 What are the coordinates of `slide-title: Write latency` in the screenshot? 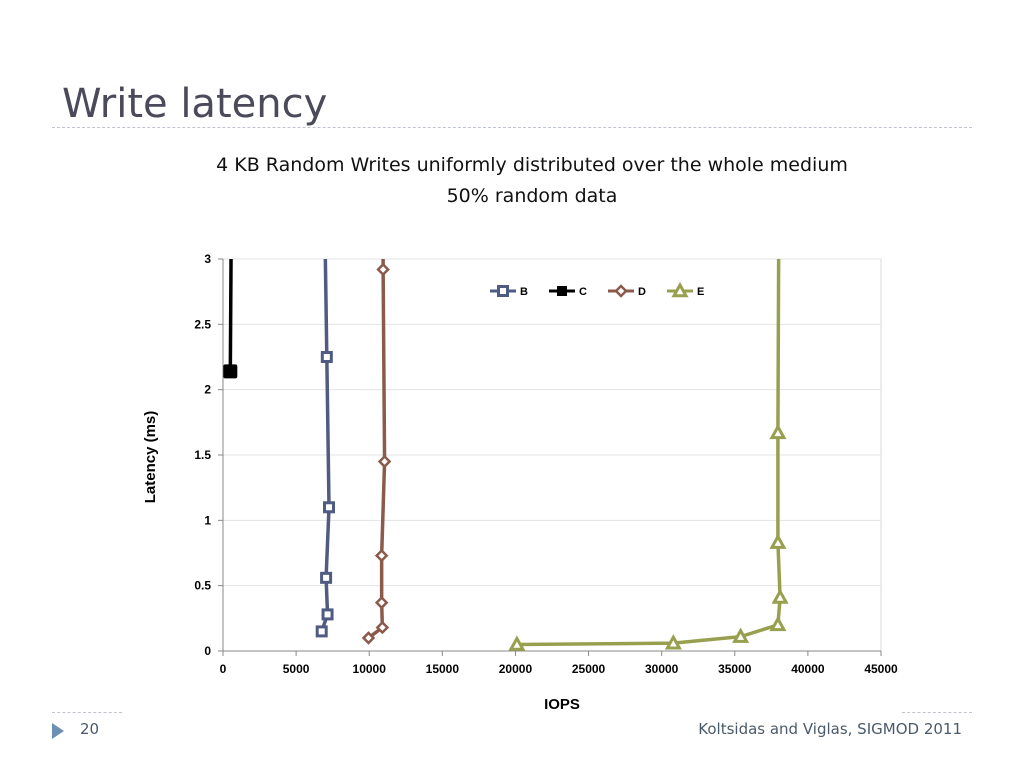 It's located at (195, 104).